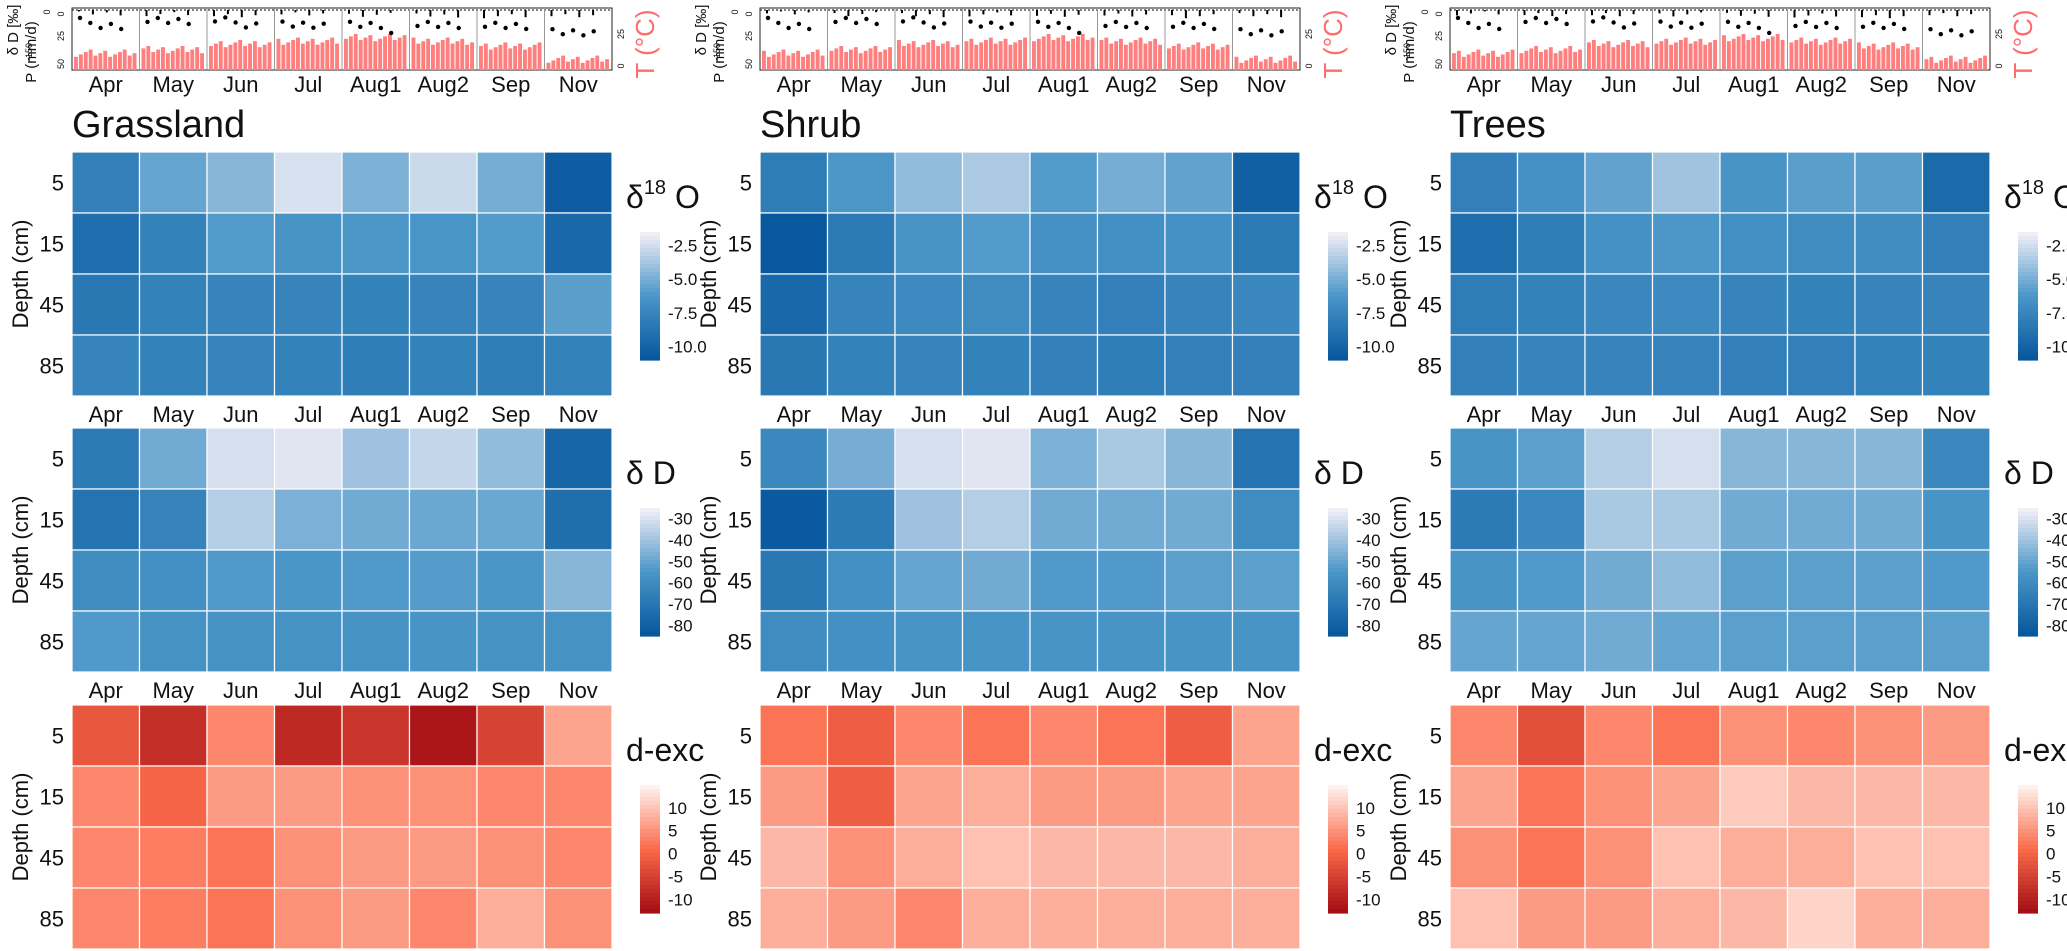 The height and width of the screenshot is (951, 2067). I want to click on climate-month-label: Jul, so click(308, 84).